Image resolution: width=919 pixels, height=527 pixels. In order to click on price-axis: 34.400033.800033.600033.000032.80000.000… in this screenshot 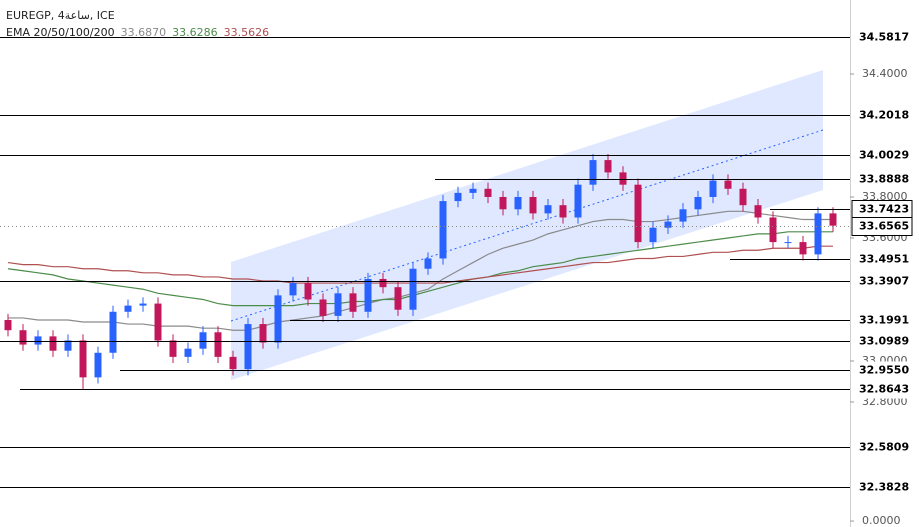, I will do `click(881, 277)`.